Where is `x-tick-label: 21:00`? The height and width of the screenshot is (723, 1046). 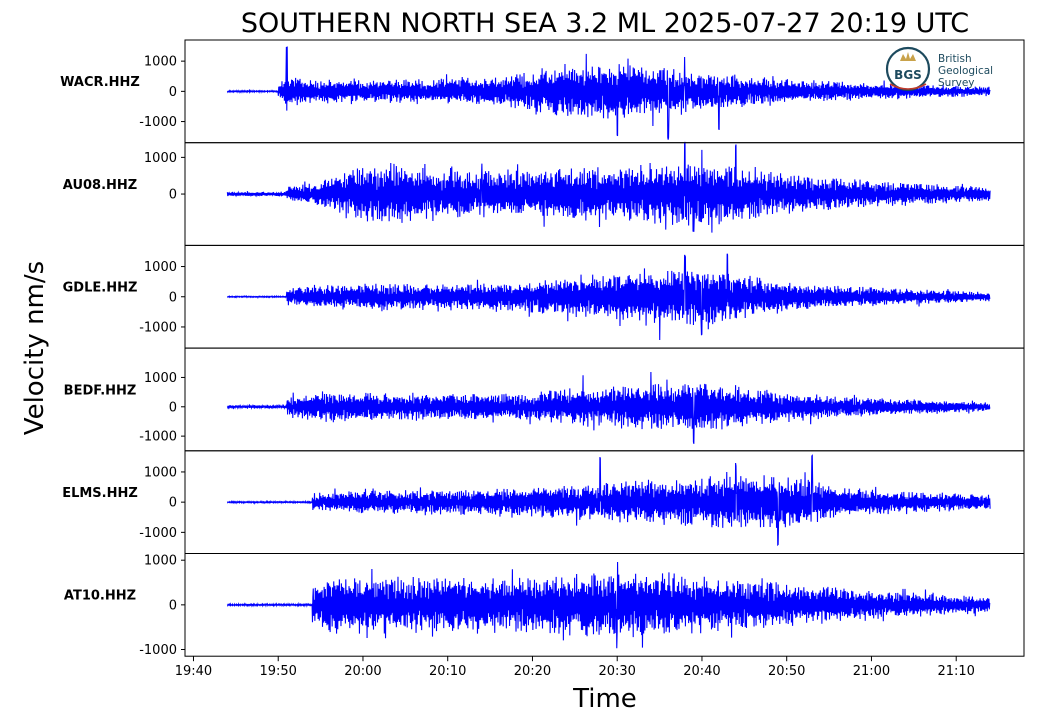 x-tick-label: 21:00 is located at coordinates (871, 671).